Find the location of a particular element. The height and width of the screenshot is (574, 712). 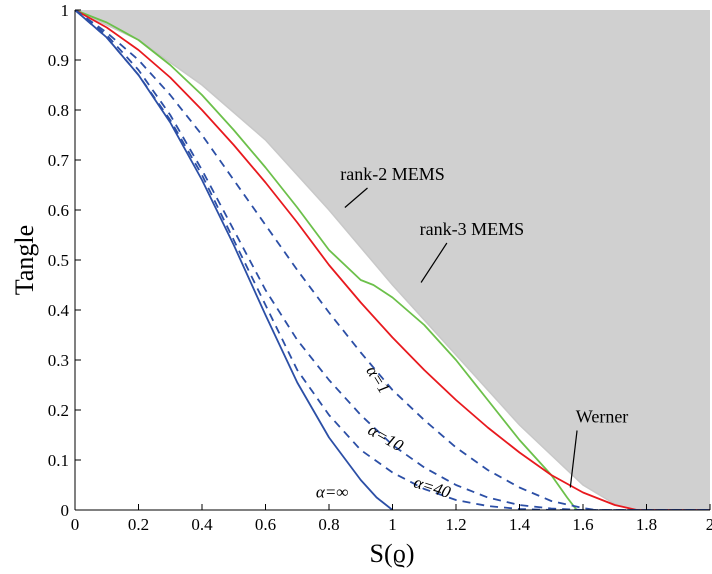

y-tick-label: 0.6 is located at coordinates (58, 210).